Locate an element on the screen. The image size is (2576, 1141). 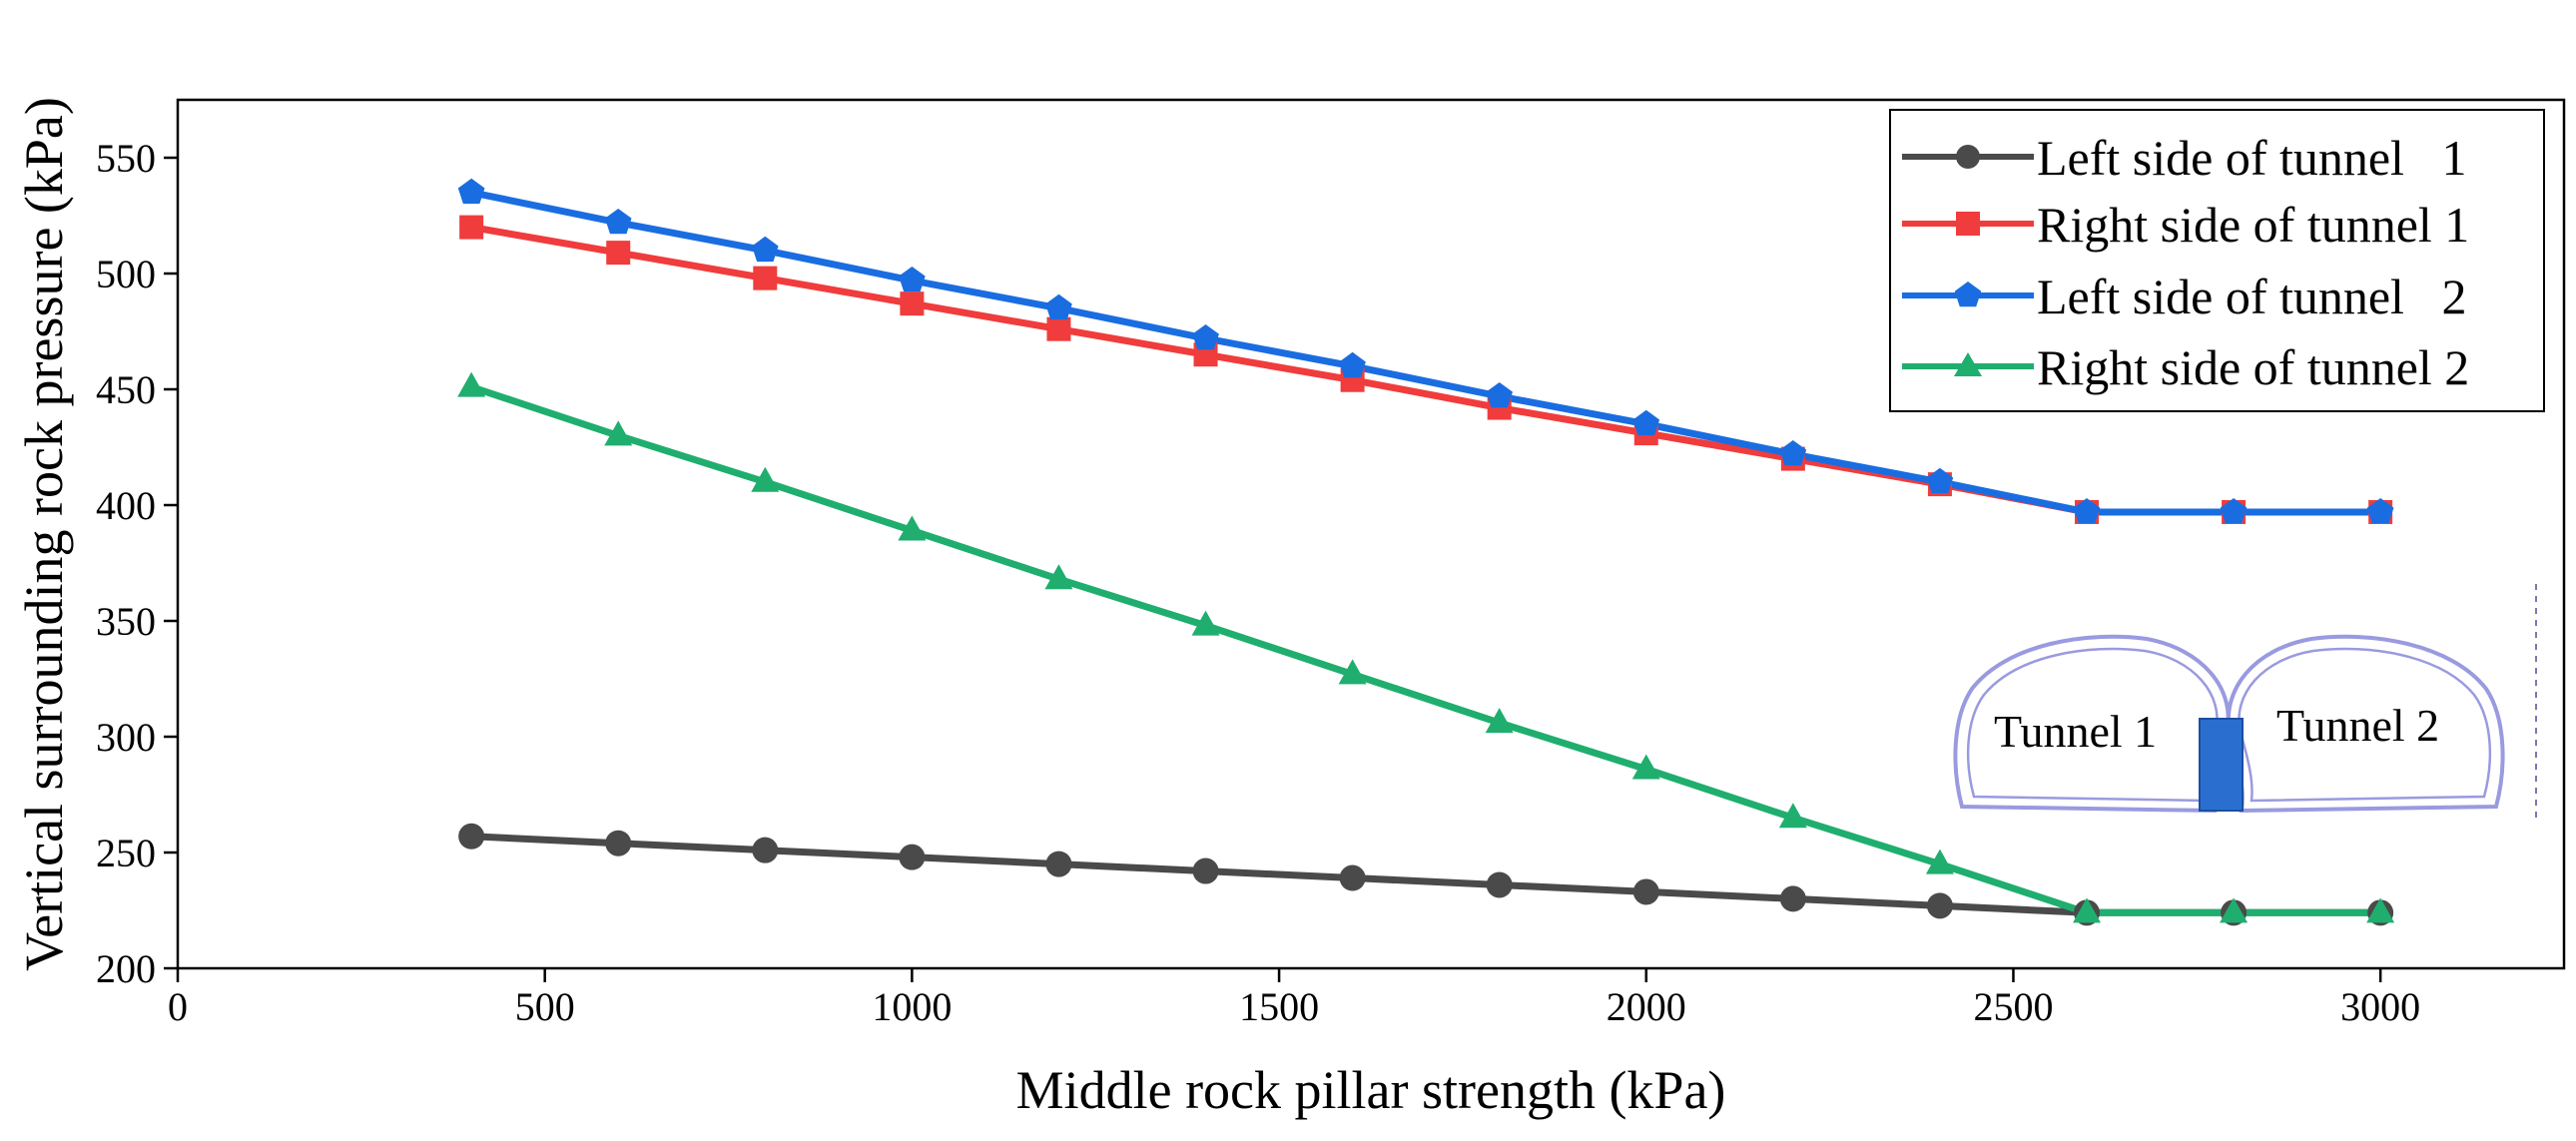
legend-entry-2: Right side of tunnel 1 is located at coordinates (2185, 225).